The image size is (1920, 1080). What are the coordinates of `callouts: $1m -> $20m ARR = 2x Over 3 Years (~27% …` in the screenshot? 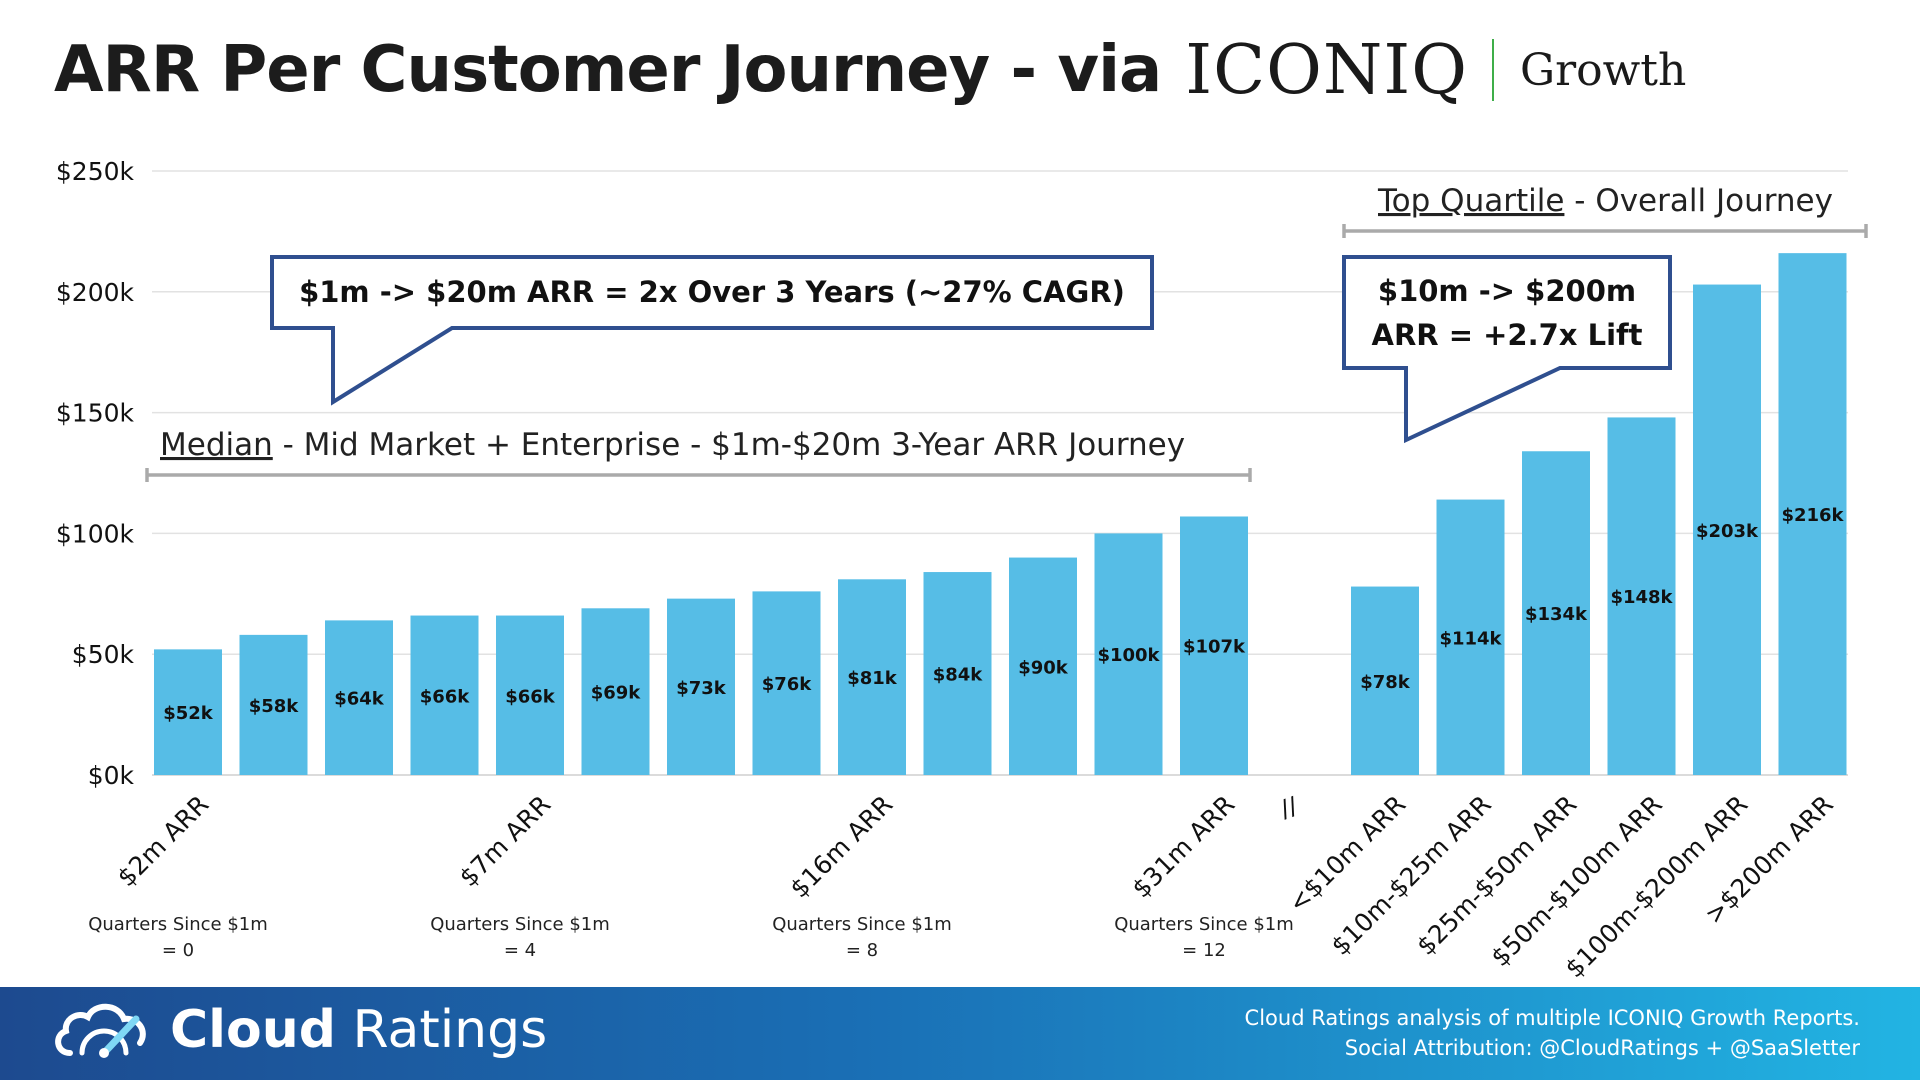 It's located at (971, 349).